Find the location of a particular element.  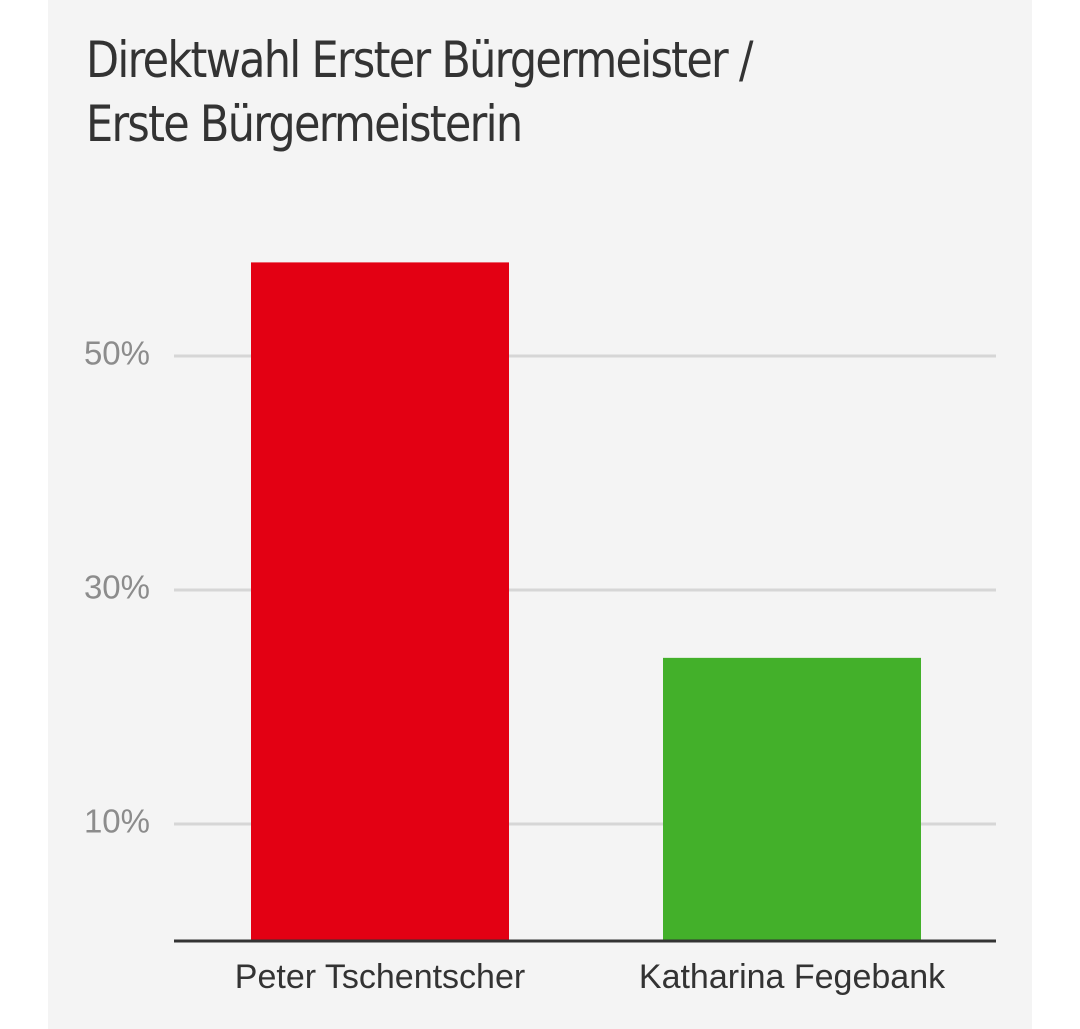

bar is located at coordinates (792, 799).